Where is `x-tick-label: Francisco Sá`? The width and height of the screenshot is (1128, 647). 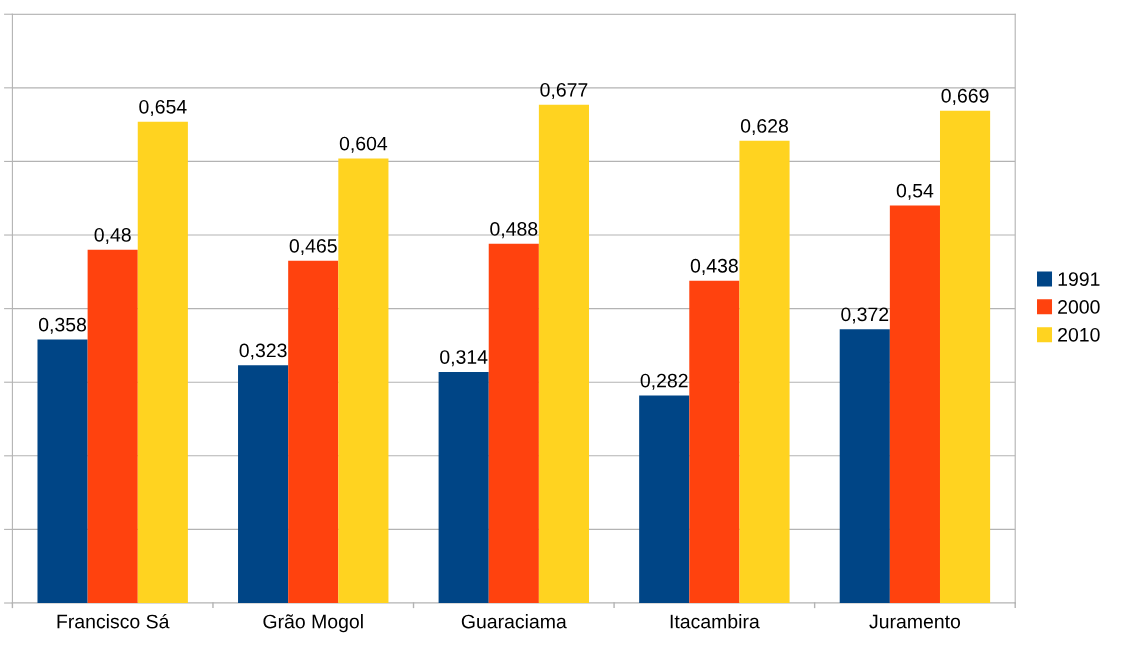
x-tick-label: Francisco Sá is located at coordinates (113, 621).